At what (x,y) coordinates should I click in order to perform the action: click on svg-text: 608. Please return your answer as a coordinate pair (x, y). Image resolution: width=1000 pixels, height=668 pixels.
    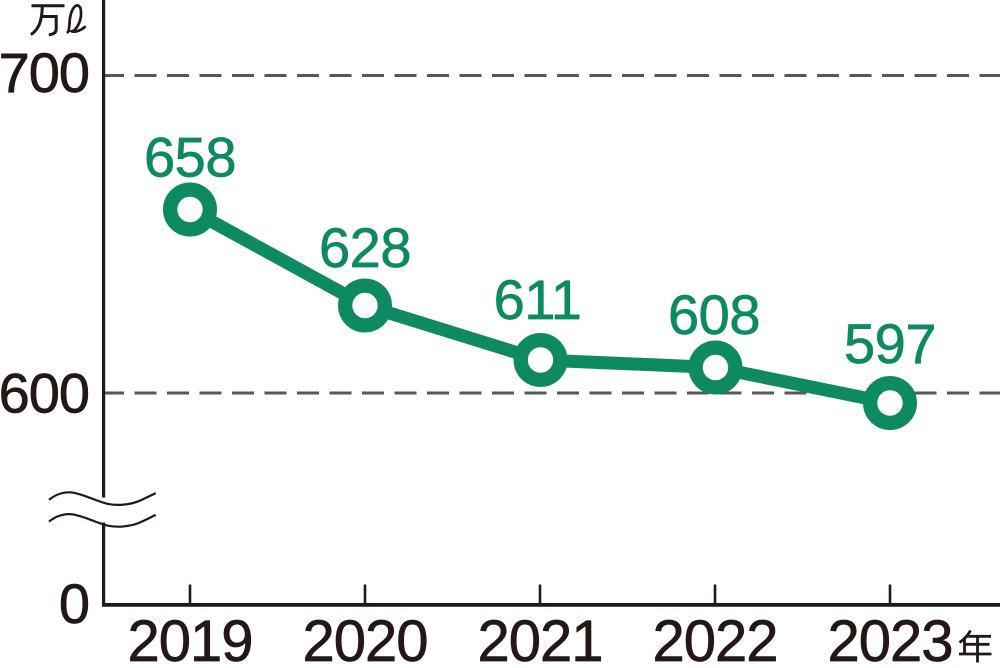
    Looking at the image, I should click on (714, 314).